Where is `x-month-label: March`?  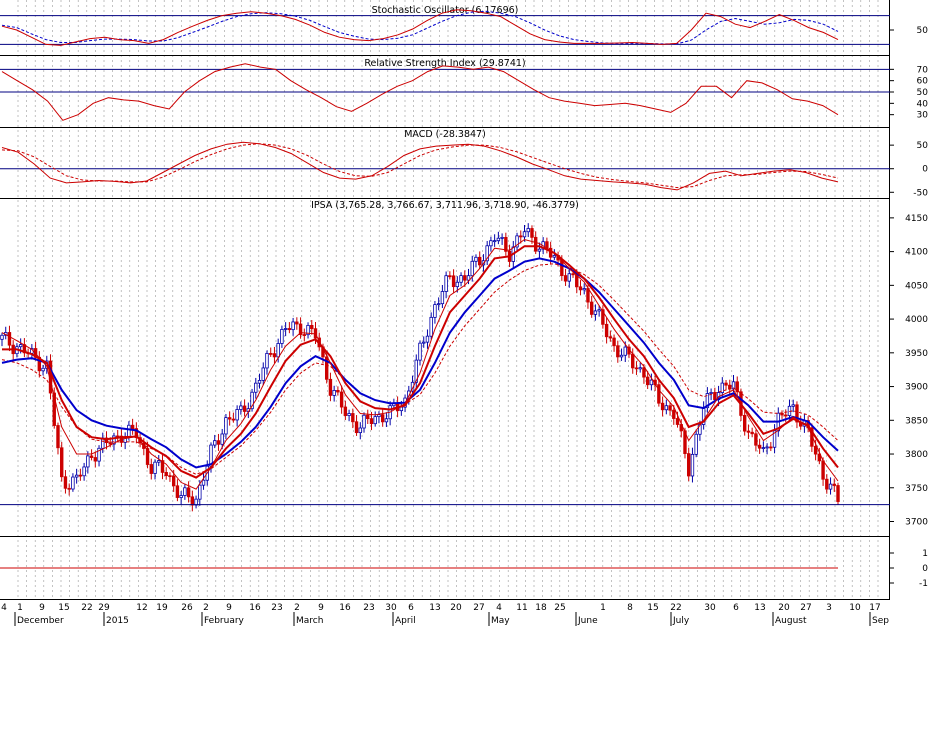 x-month-label: March is located at coordinates (309, 621).